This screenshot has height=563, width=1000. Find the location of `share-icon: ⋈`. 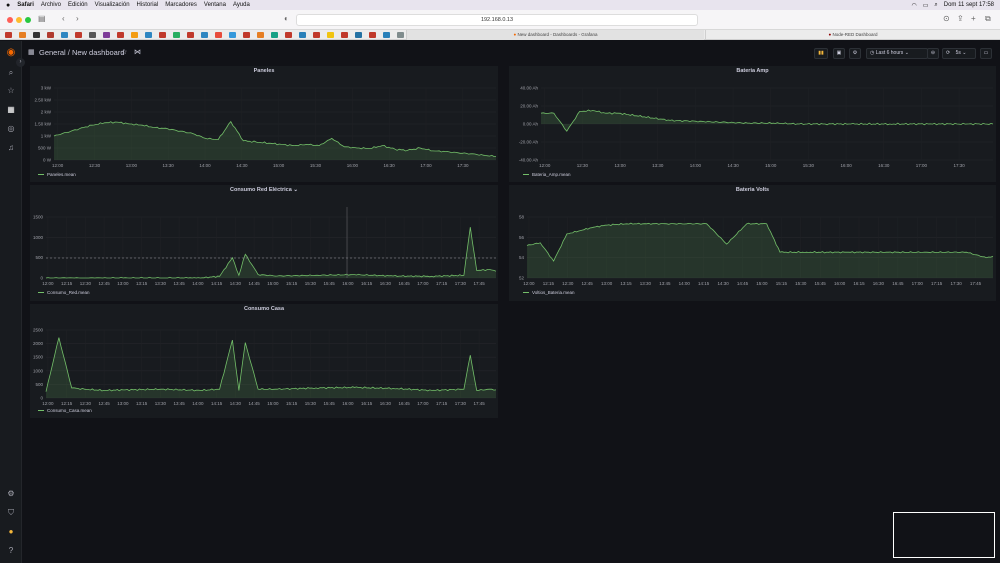

share-icon: ⋈ is located at coordinates (137, 52).